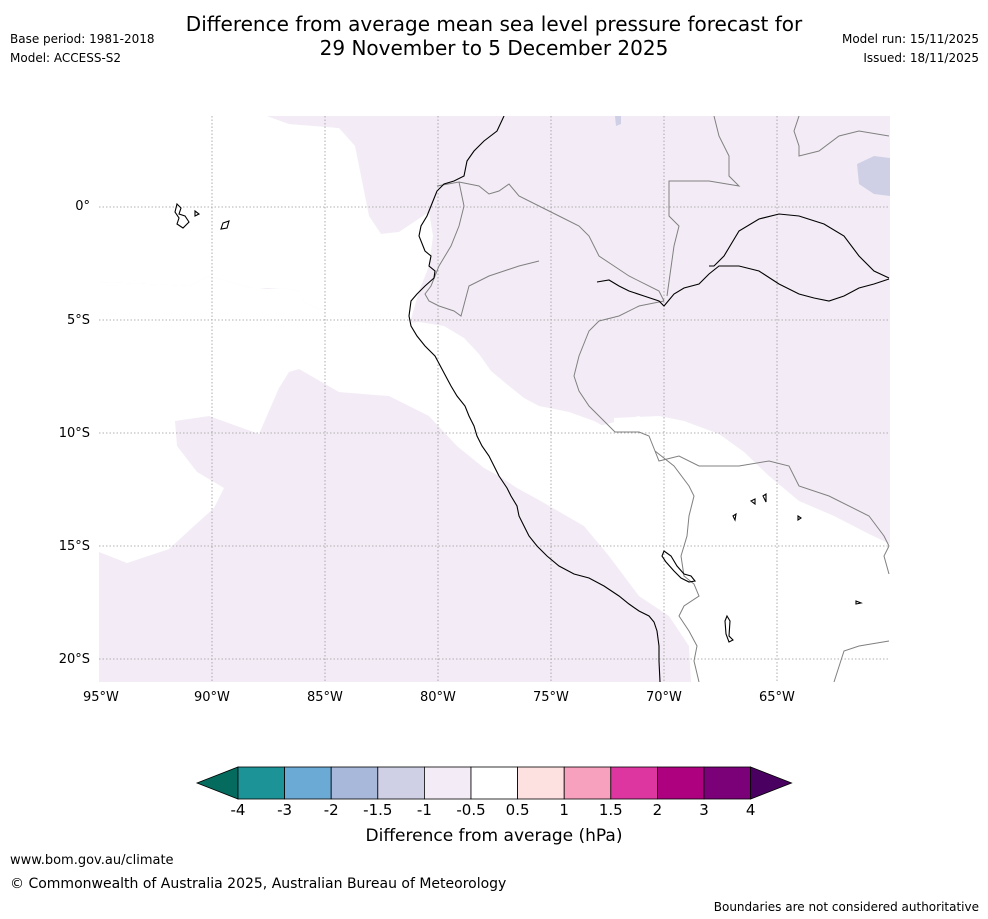  Describe the element at coordinates (101, 697) in the screenshot. I see `lon-label-95w: 95°W` at that location.